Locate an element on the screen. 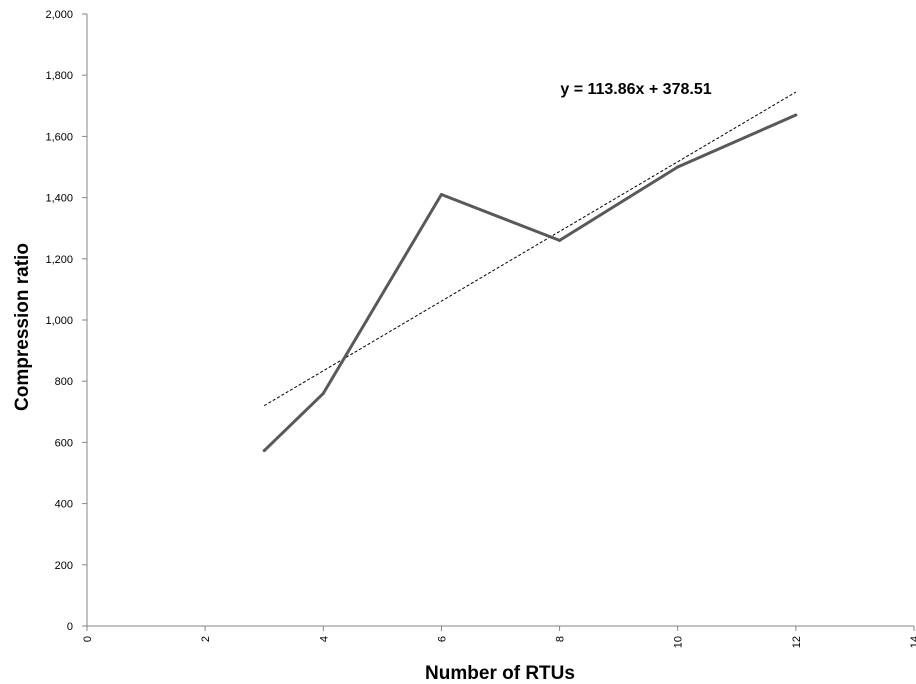 The height and width of the screenshot is (684, 916). x-tick-label: 12 is located at coordinates (797, 642).